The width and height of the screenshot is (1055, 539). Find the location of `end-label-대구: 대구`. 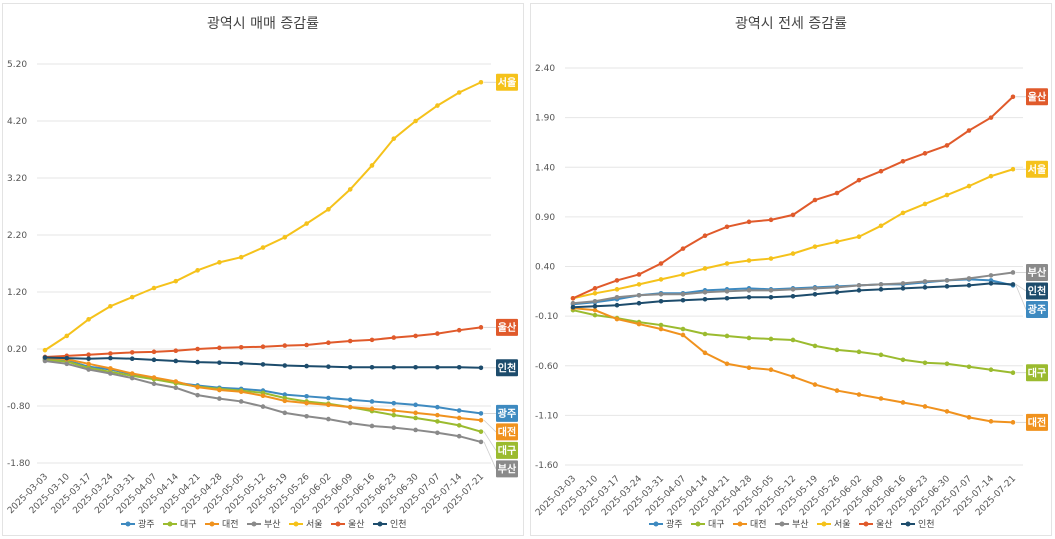

end-label-대구: 대구 is located at coordinates (500, 445).